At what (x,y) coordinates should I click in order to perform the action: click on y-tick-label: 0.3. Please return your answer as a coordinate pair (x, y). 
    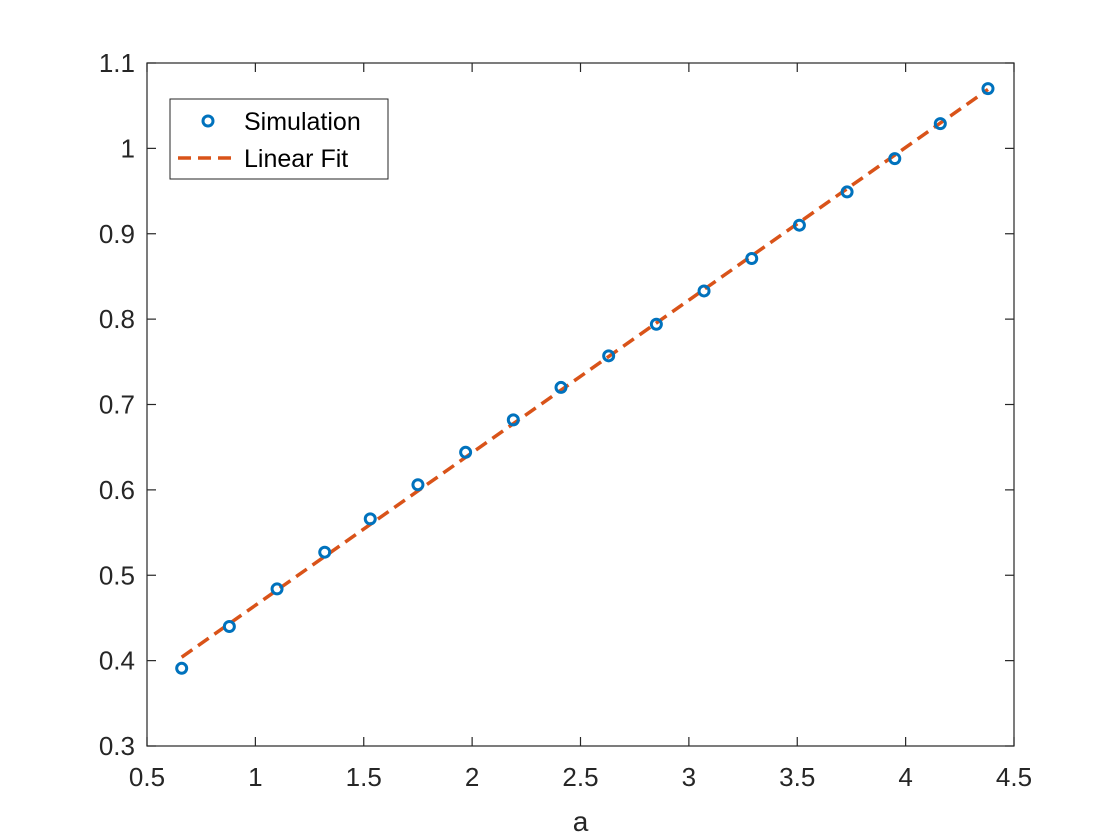
    Looking at the image, I should click on (117, 746).